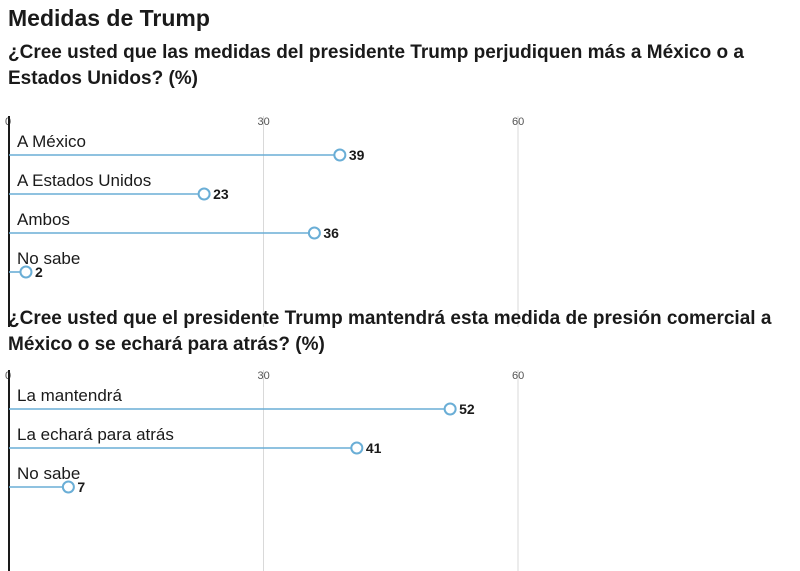 This screenshot has width=800, height=571. What do you see at coordinates (221, 194) in the screenshot?
I see `value-label: 23` at bounding box center [221, 194].